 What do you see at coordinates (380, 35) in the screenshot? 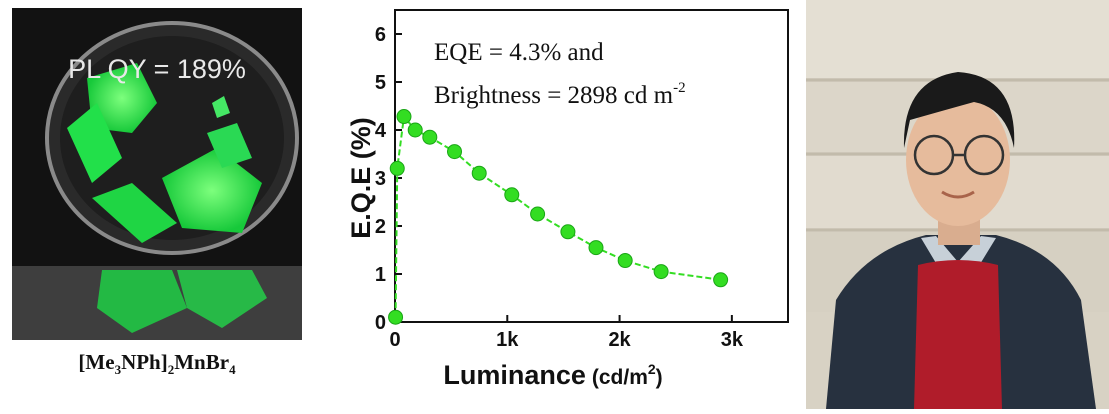
I see `y-tick-label: 6` at bounding box center [380, 35].